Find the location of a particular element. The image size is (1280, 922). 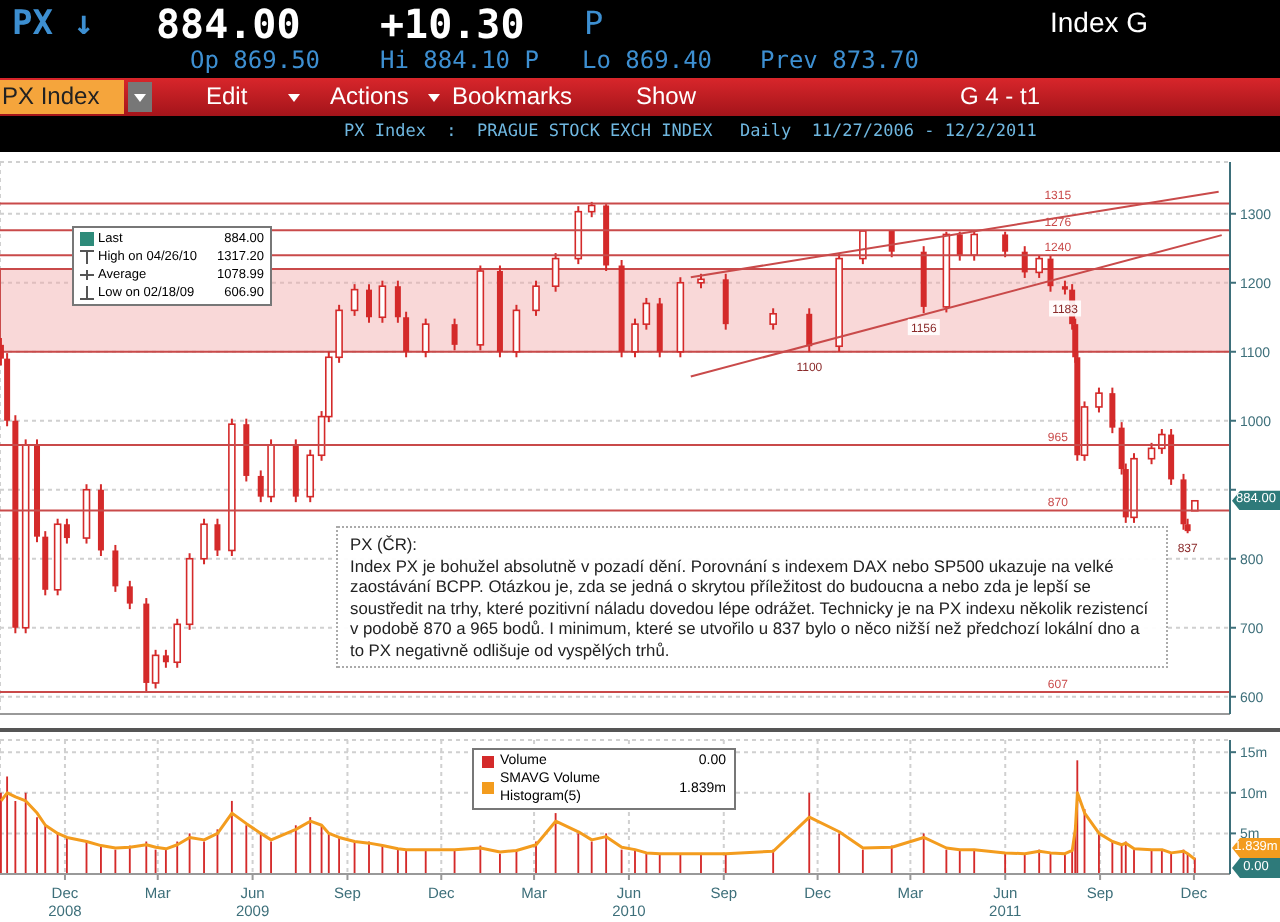

text: Op 869.50 is located at coordinates (255, 60).